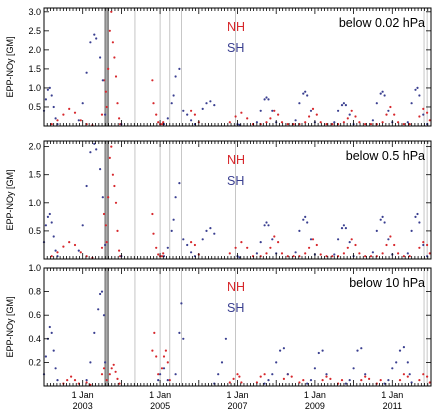 Image resolution: width=440 pixels, height=412 pixels. Describe the element at coordinates (236, 160) in the screenshot. I see `legend-nh: NH` at that location.